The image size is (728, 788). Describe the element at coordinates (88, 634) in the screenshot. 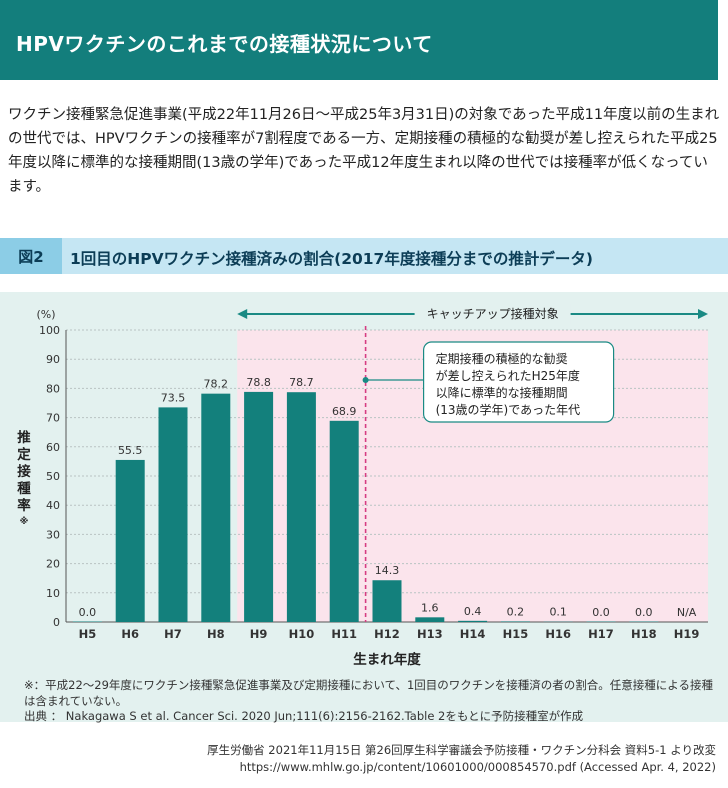

I see `x-tick-label: H5` at that location.